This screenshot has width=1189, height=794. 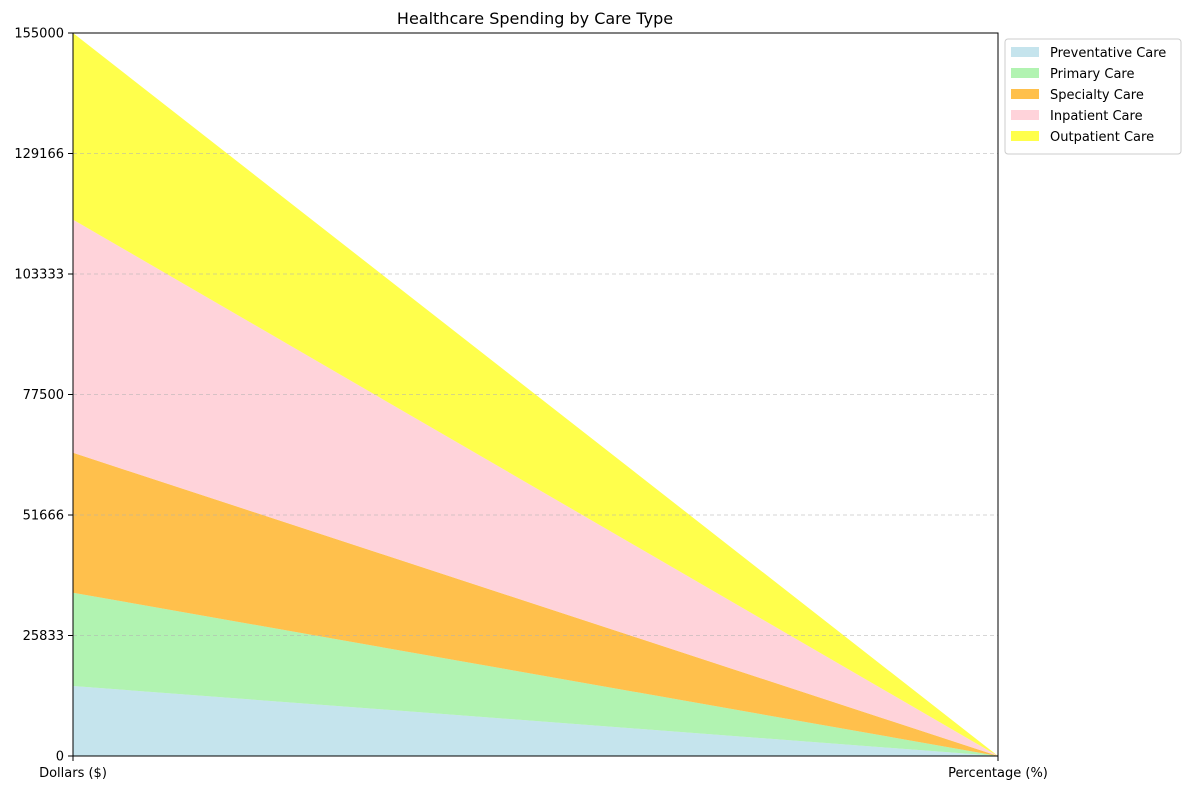 I want to click on legend-label: Preventative Care, so click(x=1108, y=53).